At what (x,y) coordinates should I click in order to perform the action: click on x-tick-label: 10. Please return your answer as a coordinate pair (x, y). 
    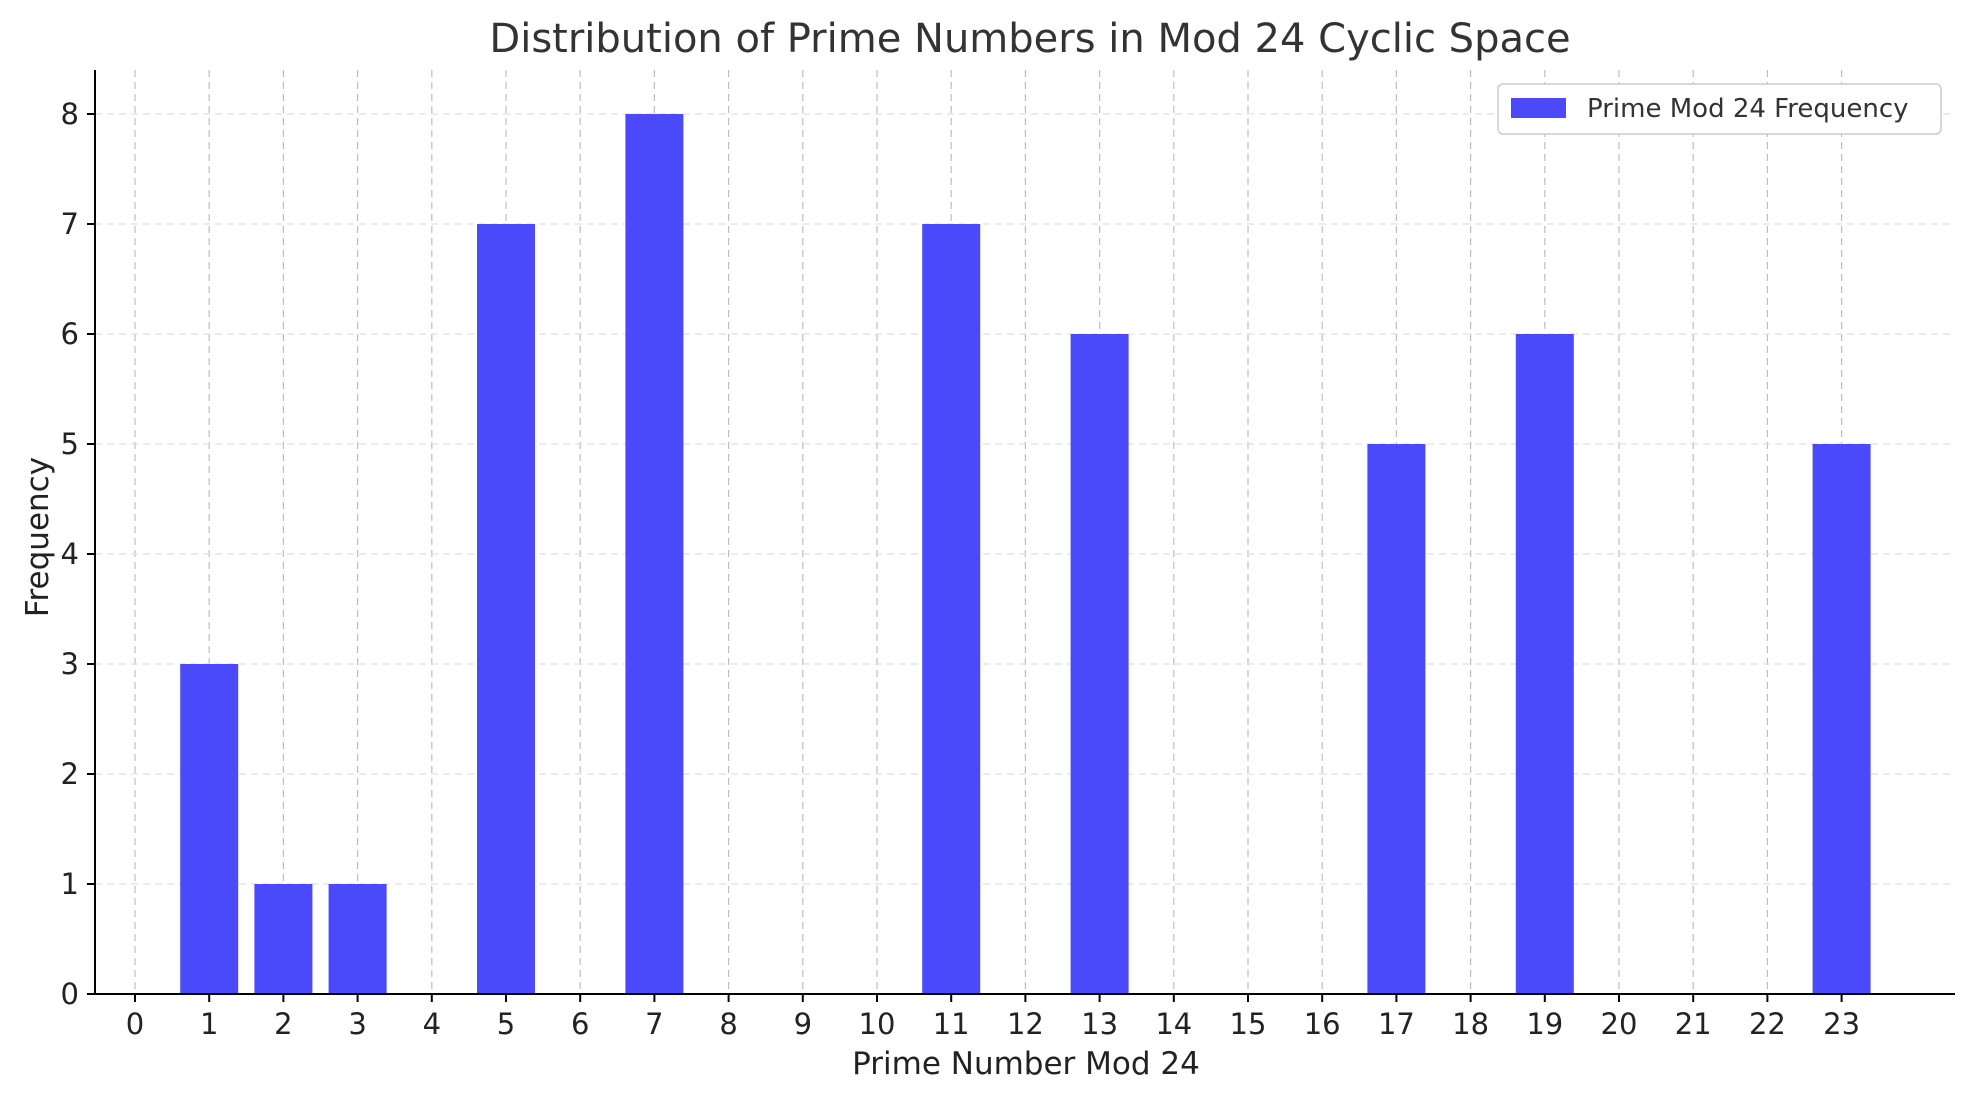
    Looking at the image, I should click on (877, 1024).